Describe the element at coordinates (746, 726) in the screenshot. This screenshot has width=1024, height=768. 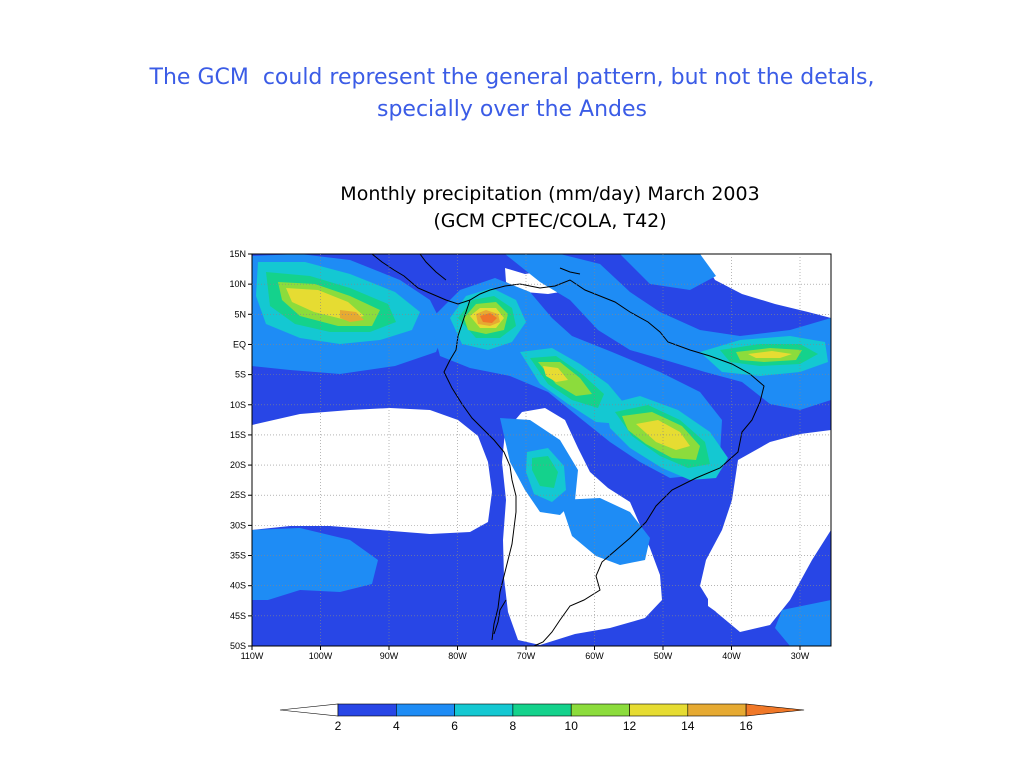
I see `colorbar-tick-label: 16` at that location.